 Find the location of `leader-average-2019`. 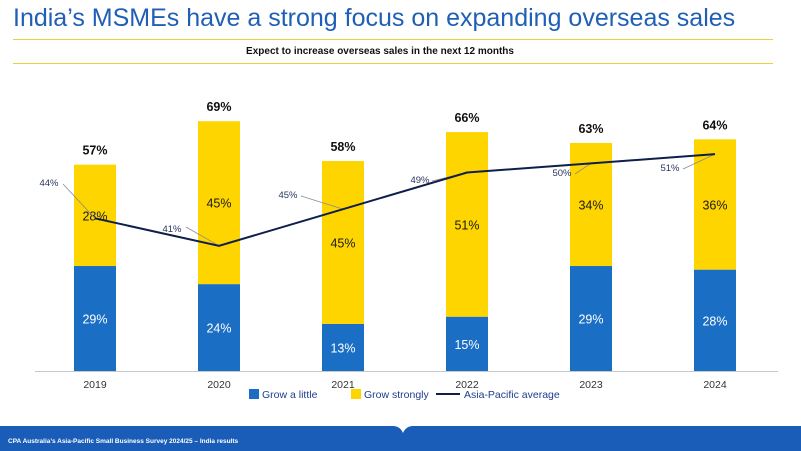

leader-average-2019 is located at coordinates (79, 201).